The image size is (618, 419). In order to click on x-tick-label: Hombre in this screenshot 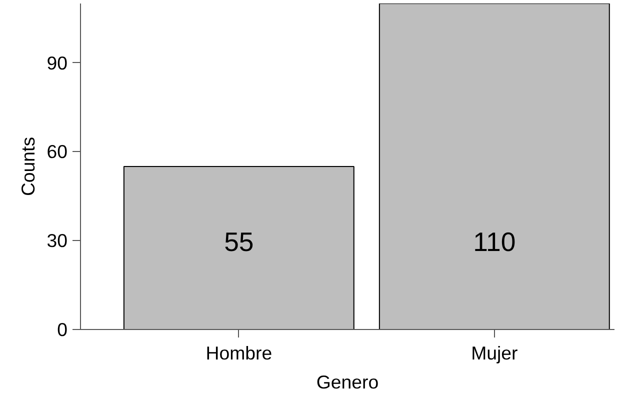, I will do `click(239, 353)`.